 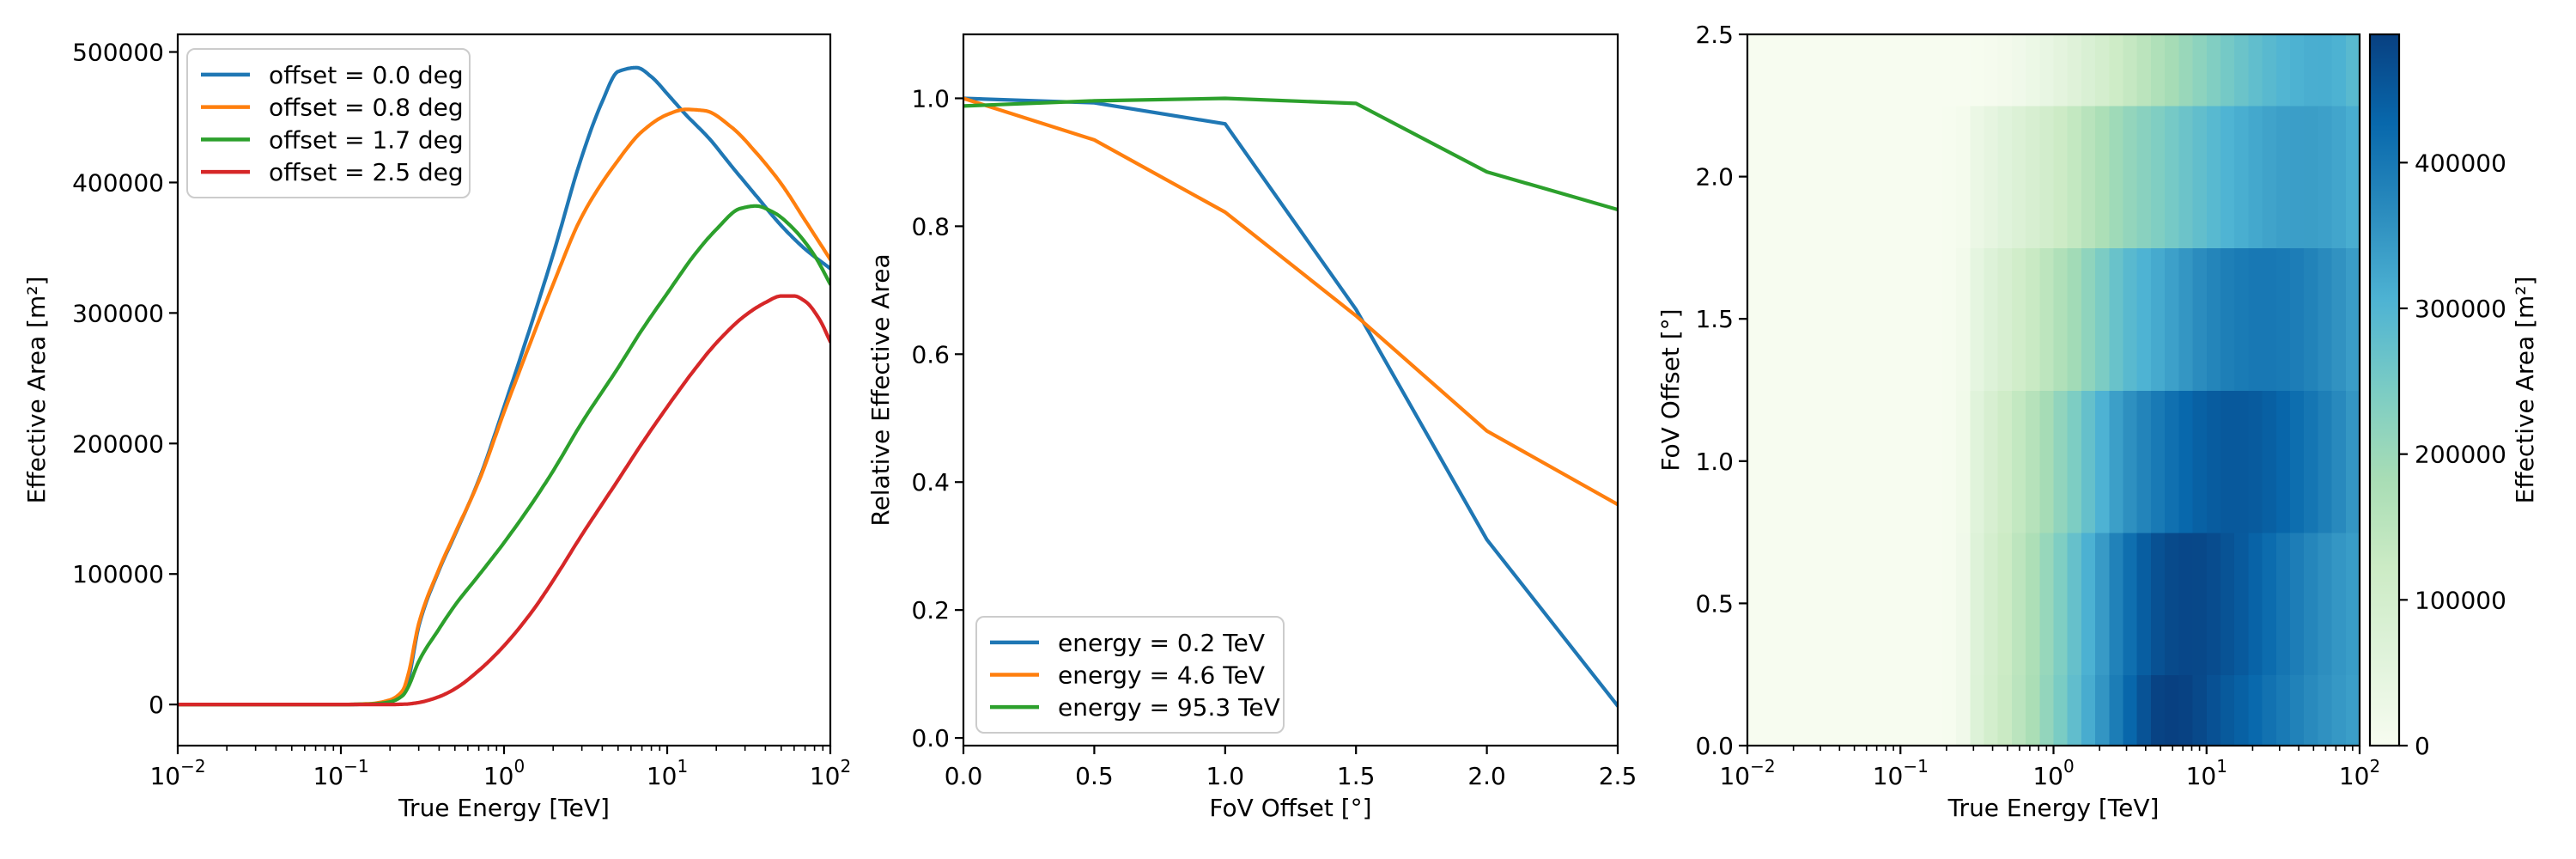 I want to click on colorbar-gradient, so click(x=2384, y=390).